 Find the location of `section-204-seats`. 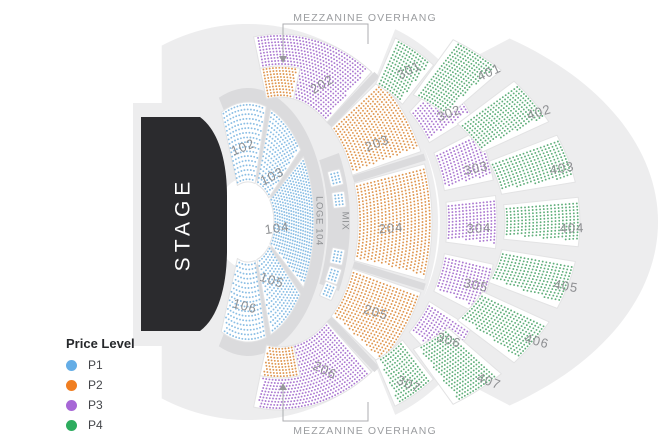

section-204-seats is located at coordinates (393, 222).